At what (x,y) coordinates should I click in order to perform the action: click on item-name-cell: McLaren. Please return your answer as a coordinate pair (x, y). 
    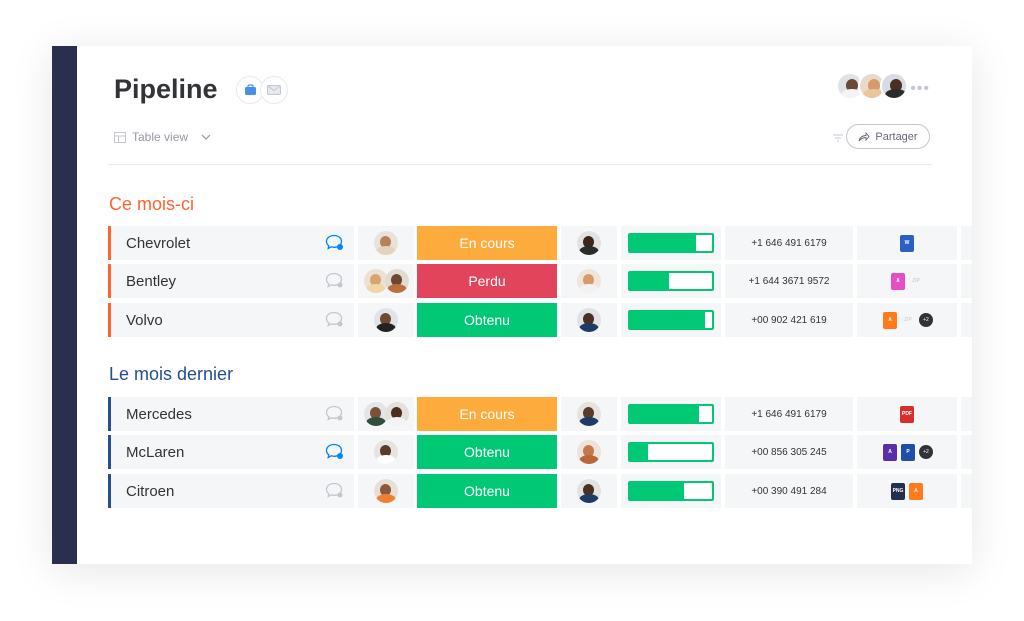
    Looking at the image, I should click on (231, 452).